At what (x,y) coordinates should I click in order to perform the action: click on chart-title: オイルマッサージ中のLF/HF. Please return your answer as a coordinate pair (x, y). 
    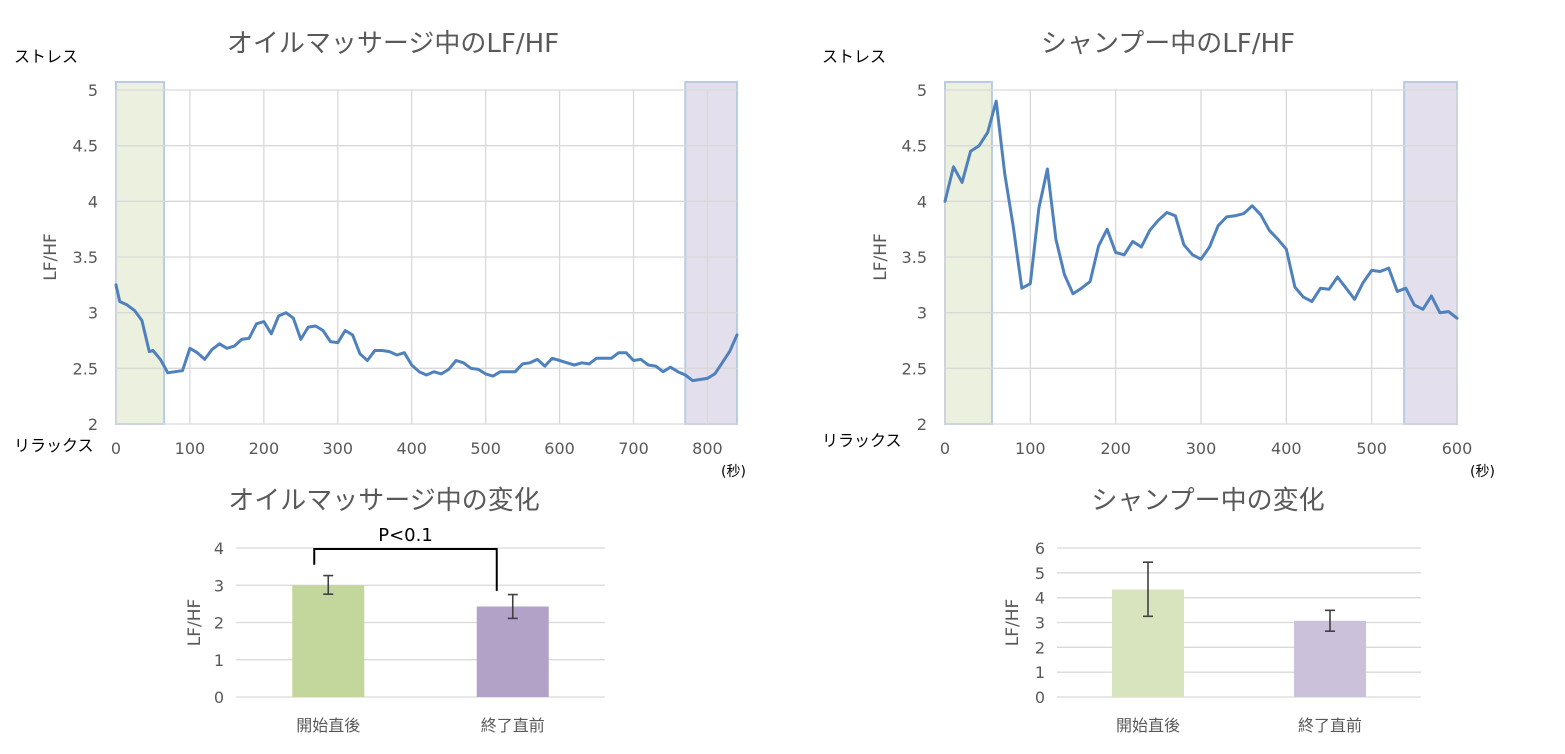
    Looking at the image, I should click on (393, 44).